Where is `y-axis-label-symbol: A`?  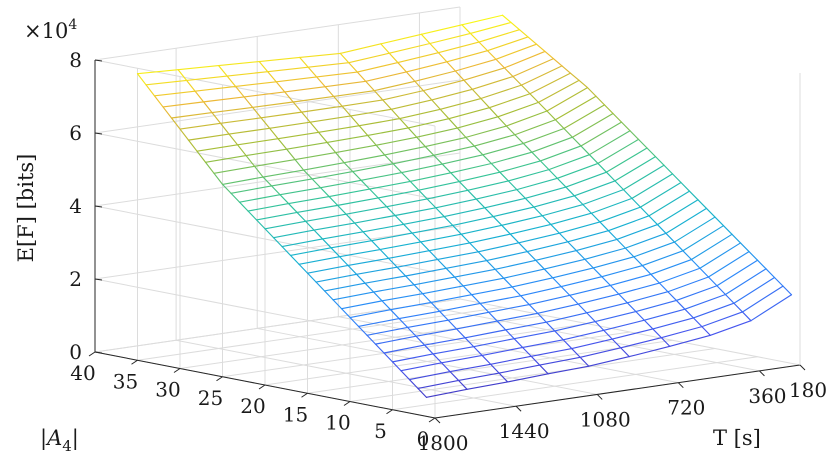 y-axis-label-symbol: A is located at coordinates (53, 438).